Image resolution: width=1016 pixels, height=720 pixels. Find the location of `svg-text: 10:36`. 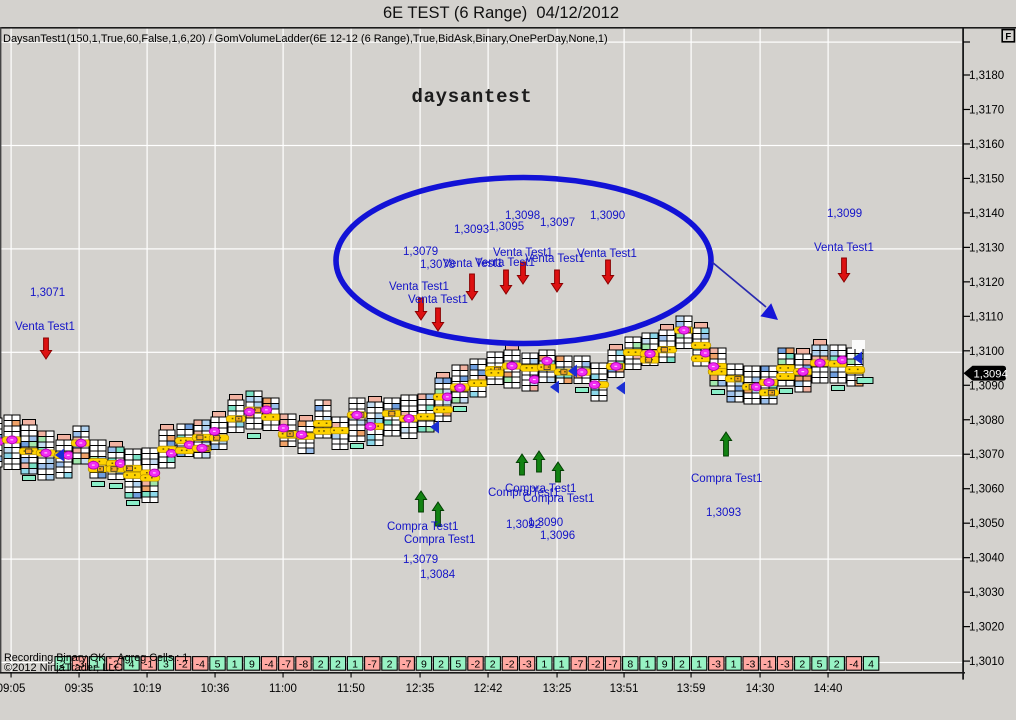

svg-text: 10:36 is located at coordinates (215, 689).